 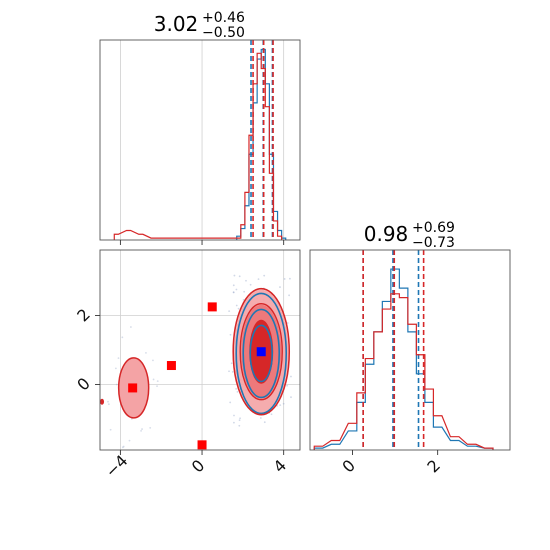 I want to click on br-series-1-step, so click(x=403, y=371).